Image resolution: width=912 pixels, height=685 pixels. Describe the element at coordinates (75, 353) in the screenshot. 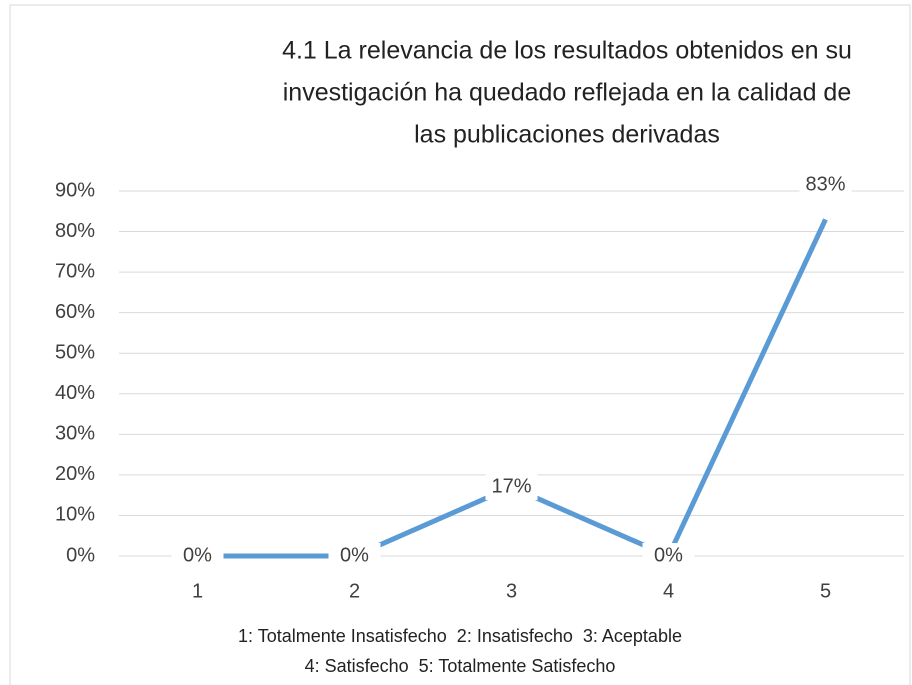

I see `y-tick-label: 50%` at that location.